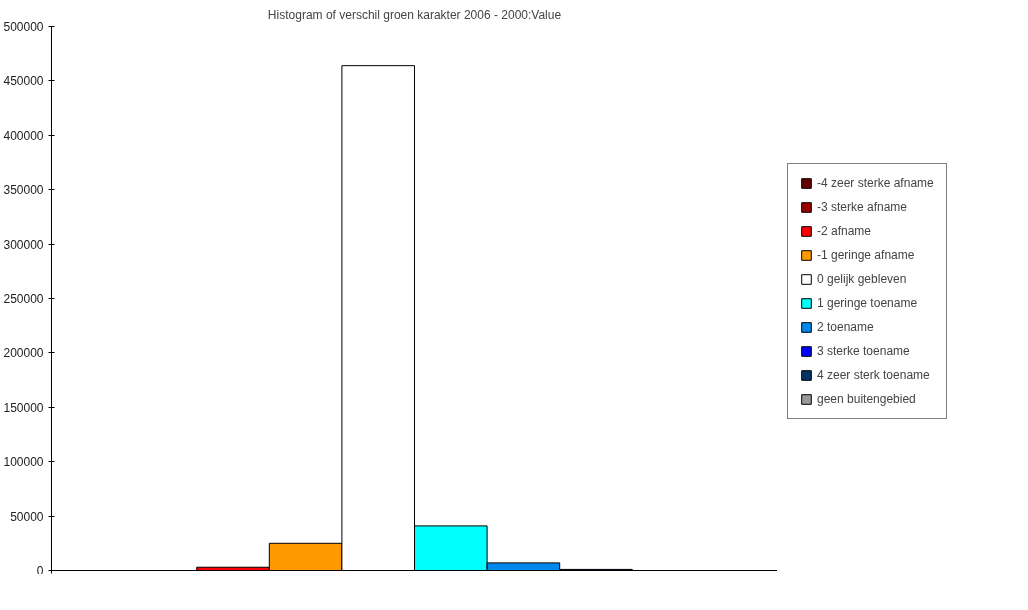 The width and height of the screenshot is (1028, 610). What do you see at coordinates (27, 516) in the screenshot?
I see `y-tick-label: 50000` at bounding box center [27, 516].